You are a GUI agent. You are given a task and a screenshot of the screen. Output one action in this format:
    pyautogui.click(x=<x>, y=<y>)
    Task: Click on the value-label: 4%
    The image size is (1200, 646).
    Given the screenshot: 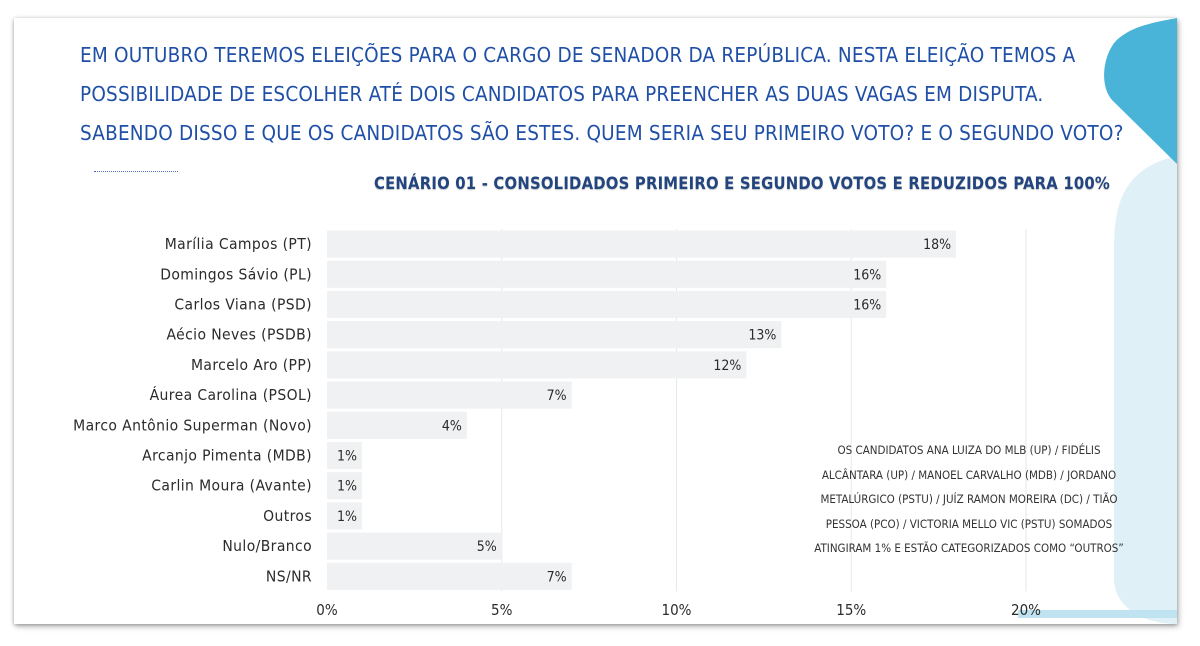 What is the action you would take?
    pyautogui.click(x=452, y=426)
    